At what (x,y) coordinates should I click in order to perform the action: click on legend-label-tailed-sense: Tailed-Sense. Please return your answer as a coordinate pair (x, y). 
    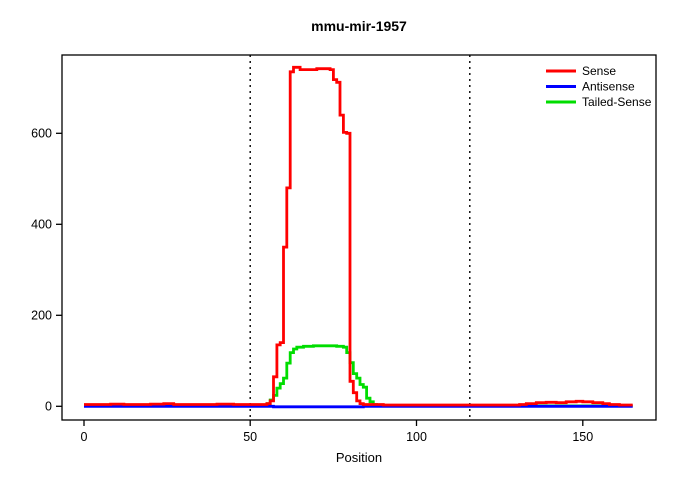
    Looking at the image, I should click on (617, 102).